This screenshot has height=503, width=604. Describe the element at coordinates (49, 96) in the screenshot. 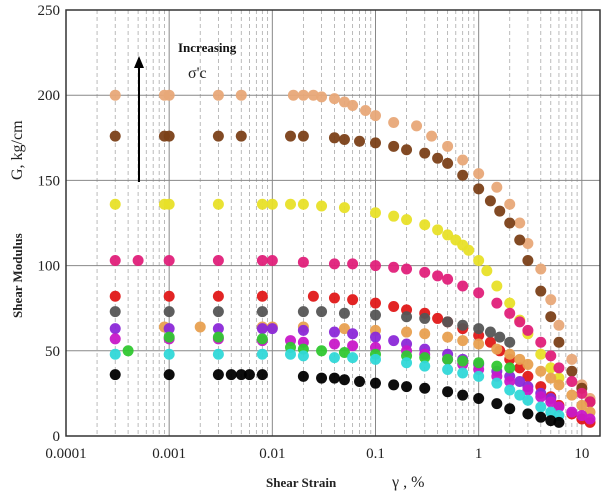

I see `y-tick-label: 200` at that location.